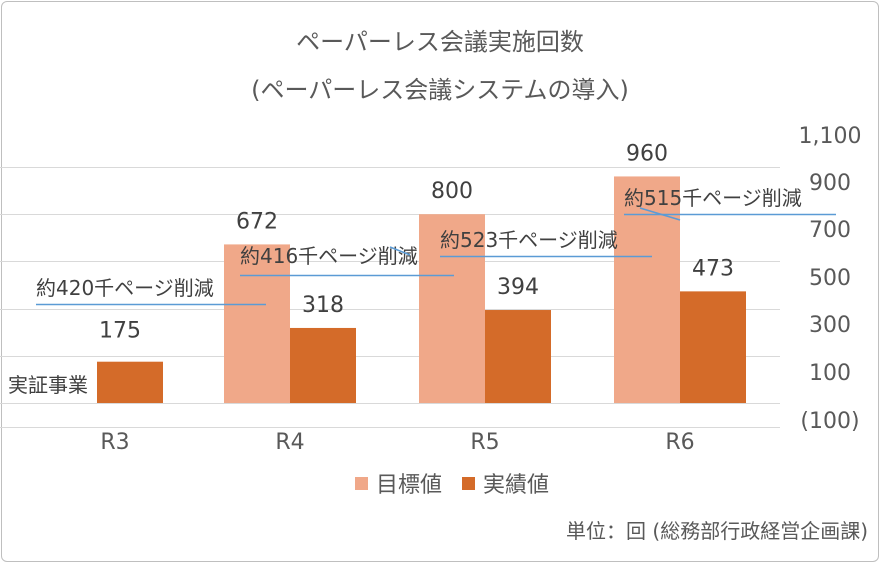 Image resolution: width=880 pixels, height=563 pixels. Describe the element at coordinates (529, 240) in the screenshot. I see `annotation-reduction-label: 約523千ページ削減` at that location.